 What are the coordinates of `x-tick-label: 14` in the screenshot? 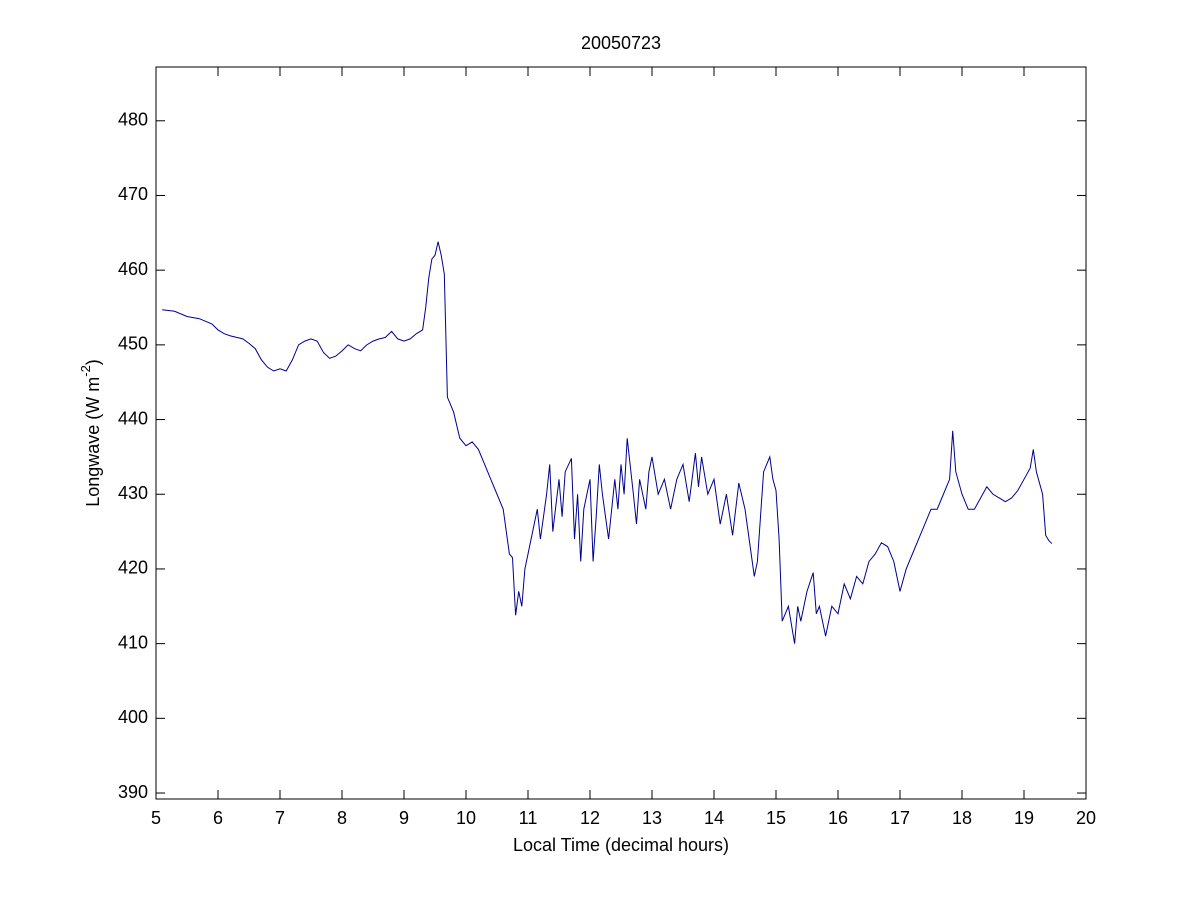 It's located at (714, 818).